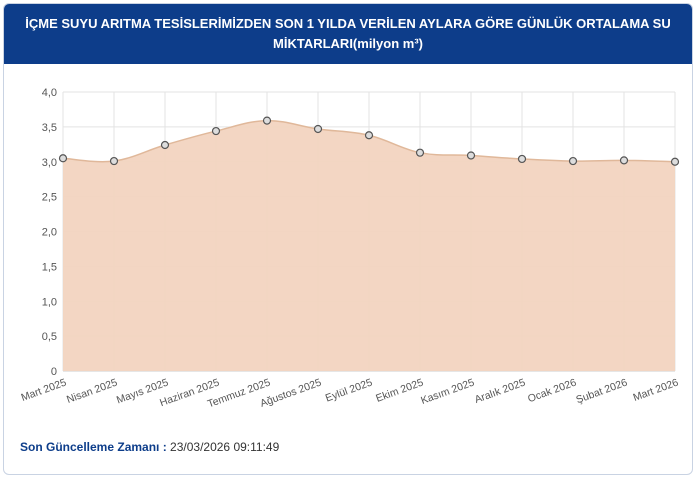  I want to click on x-tick-label: Mart 2026, so click(655, 390).